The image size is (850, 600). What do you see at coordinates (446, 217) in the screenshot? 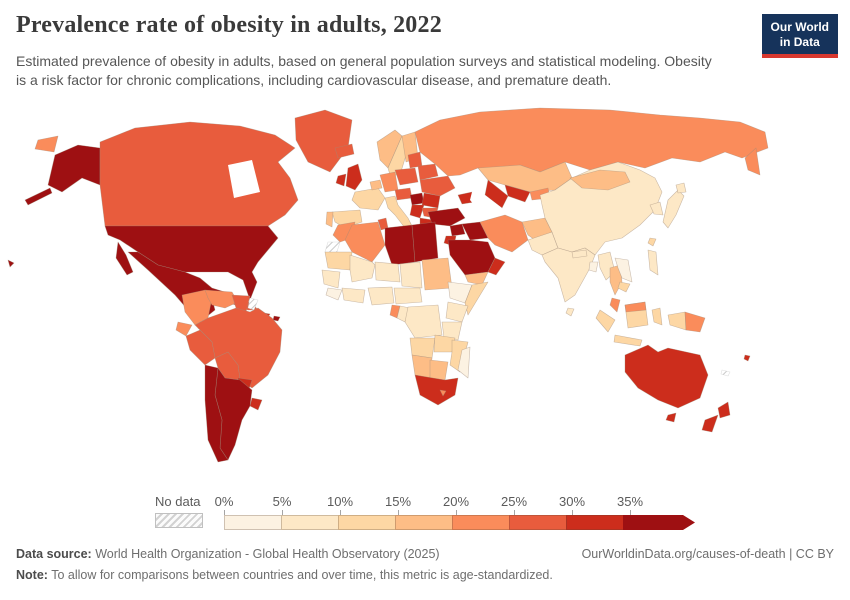
I see `country-turkey` at bounding box center [446, 217].